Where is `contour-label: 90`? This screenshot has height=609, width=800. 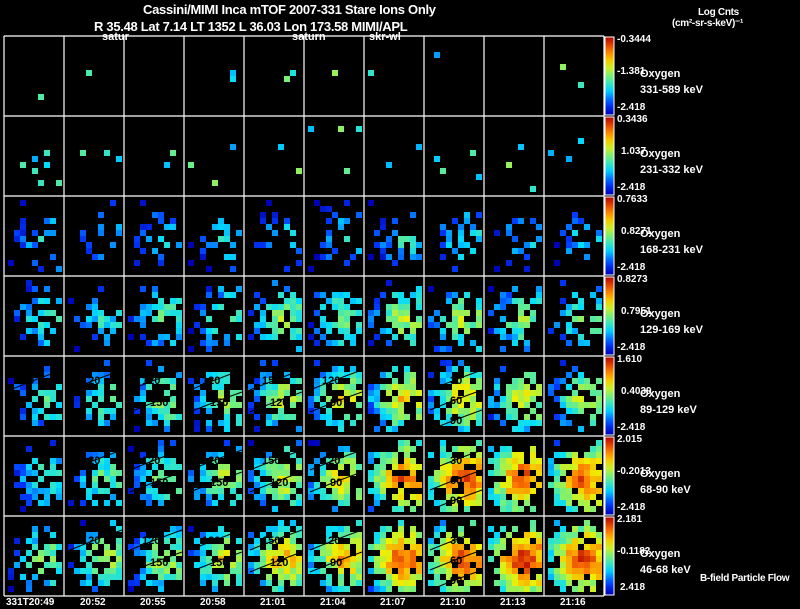
contour-label: 90 is located at coordinates (456, 421).